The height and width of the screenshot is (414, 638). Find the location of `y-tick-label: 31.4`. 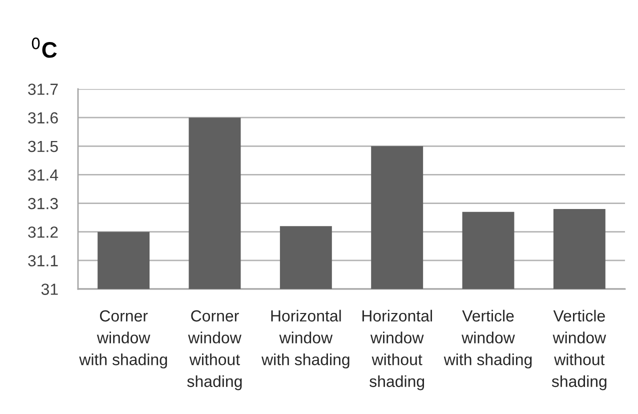

y-tick-label: 31.4 is located at coordinates (43, 175).